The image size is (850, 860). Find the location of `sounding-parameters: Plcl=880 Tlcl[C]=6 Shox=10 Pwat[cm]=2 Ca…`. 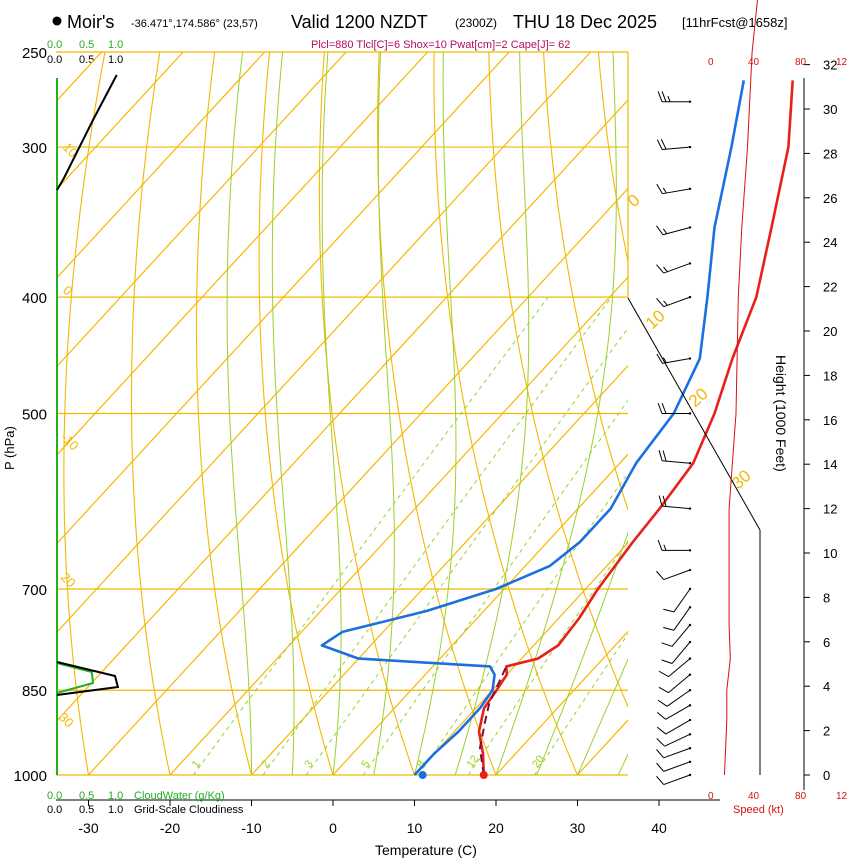

sounding-parameters: Plcl=880 Tlcl[C]=6 Shox=10 Pwat[cm]=2 Ca… is located at coordinates (440, 45).